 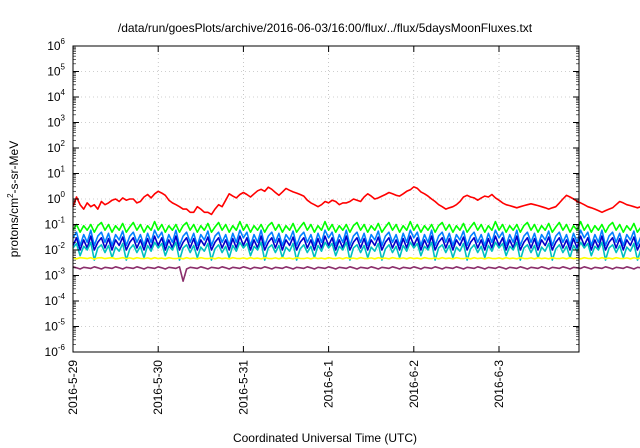 What do you see at coordinates (63, 67) in the screenshot?
I see `y-tick-exponent: 5` at bounding box center [63, 67].